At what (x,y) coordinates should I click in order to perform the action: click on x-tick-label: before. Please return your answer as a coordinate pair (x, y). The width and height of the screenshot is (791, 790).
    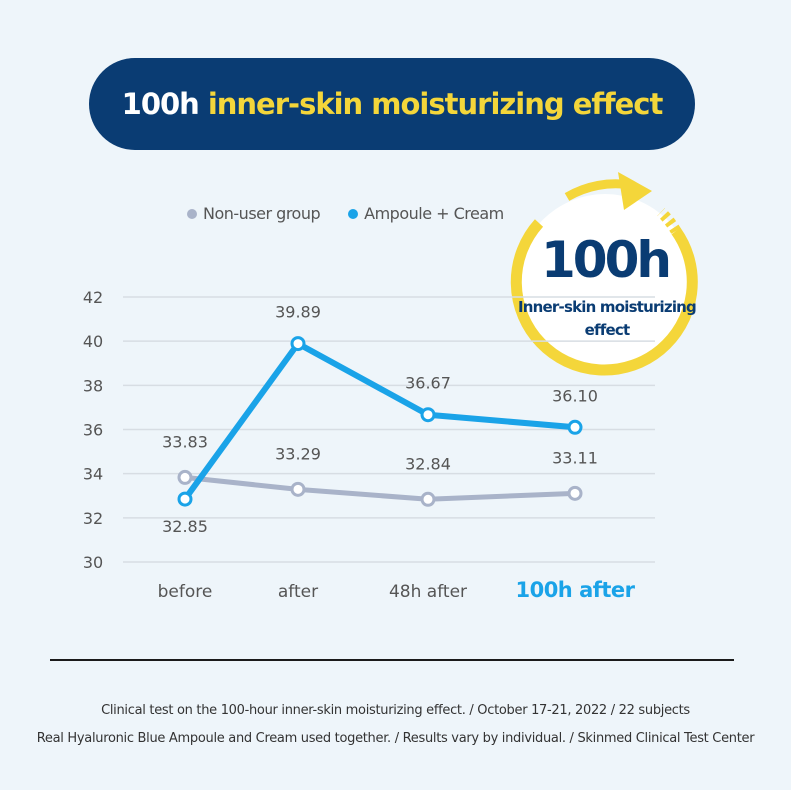
    Looking at the image, I should click on (185, 592).